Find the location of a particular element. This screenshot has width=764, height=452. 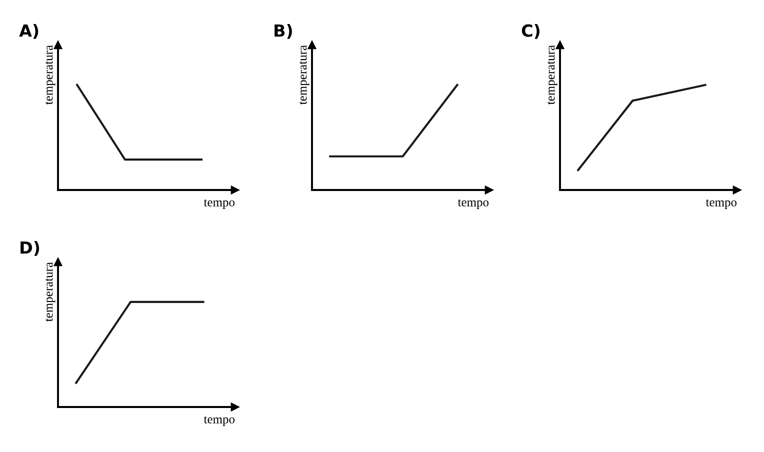

chart-title: B) is located at coordinates (283, 31).